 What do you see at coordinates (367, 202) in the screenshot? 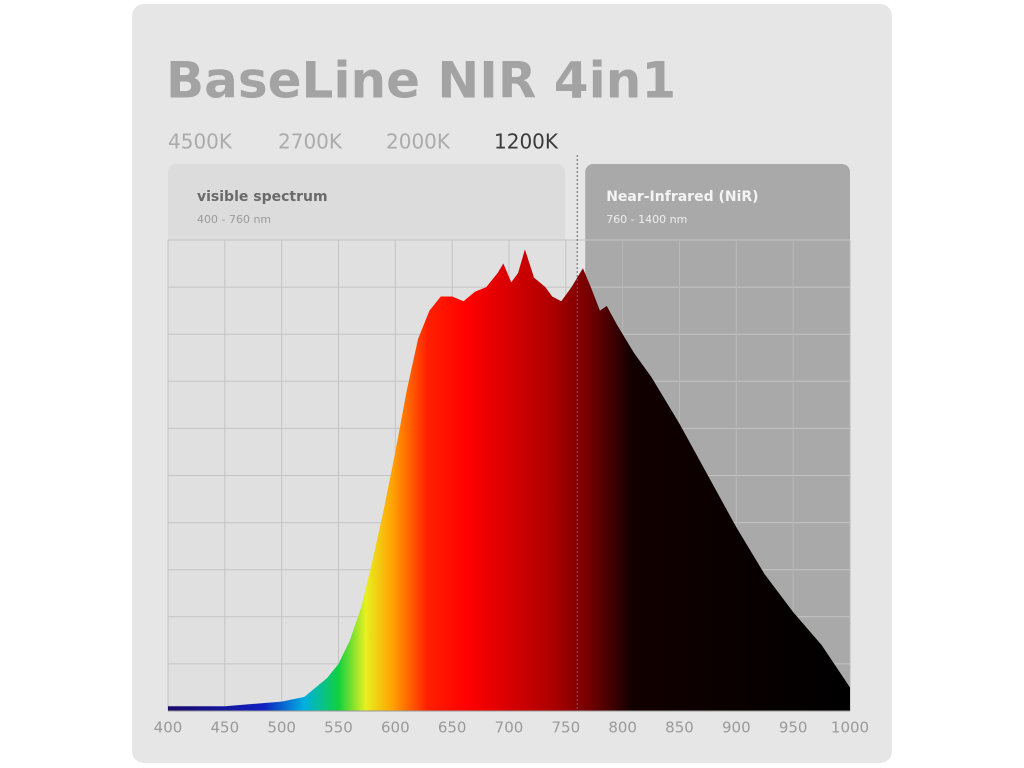
I see `visible-panel` at bounding box center [367, 202].